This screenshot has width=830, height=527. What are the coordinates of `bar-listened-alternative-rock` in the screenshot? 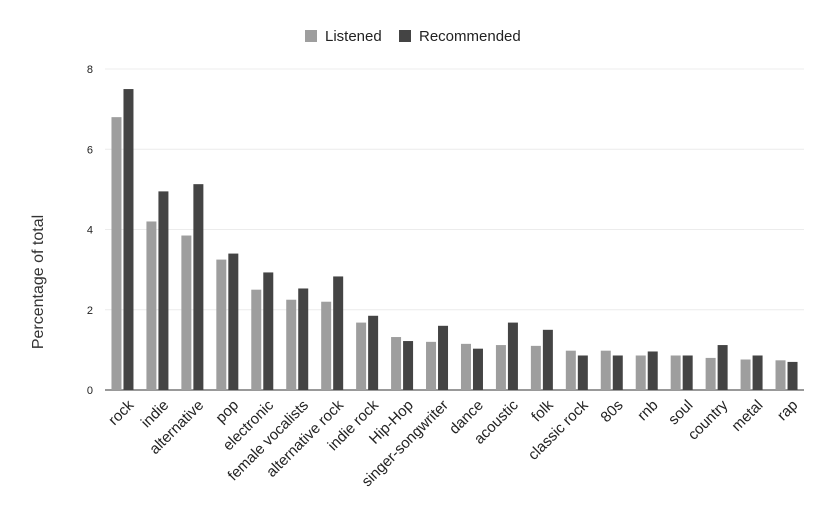 It's located at (326, 345).